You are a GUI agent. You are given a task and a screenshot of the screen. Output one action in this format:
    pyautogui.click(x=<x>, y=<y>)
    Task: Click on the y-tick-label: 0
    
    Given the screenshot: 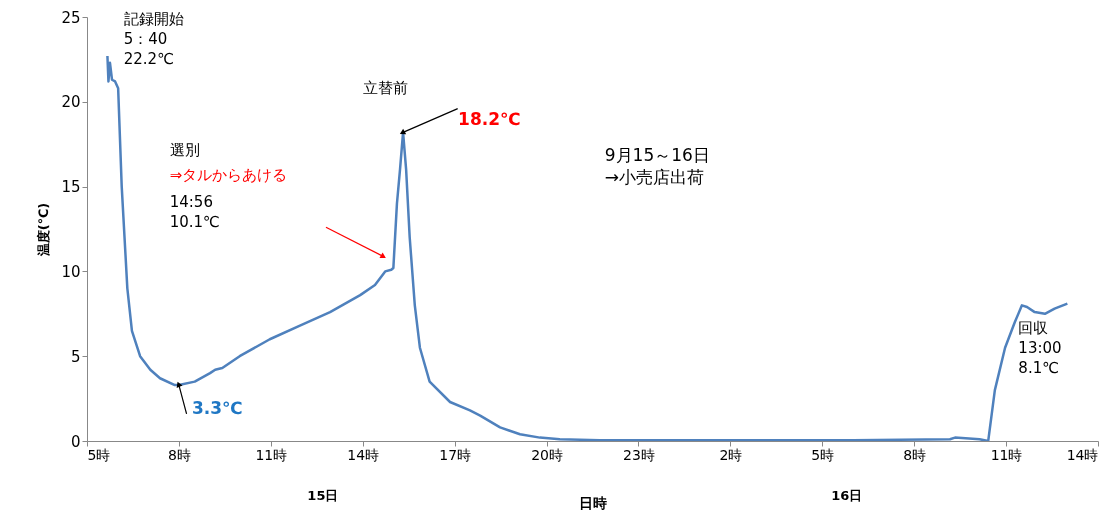 What is the action you would take?
    pyautogui.click(x=75, y=441)
    